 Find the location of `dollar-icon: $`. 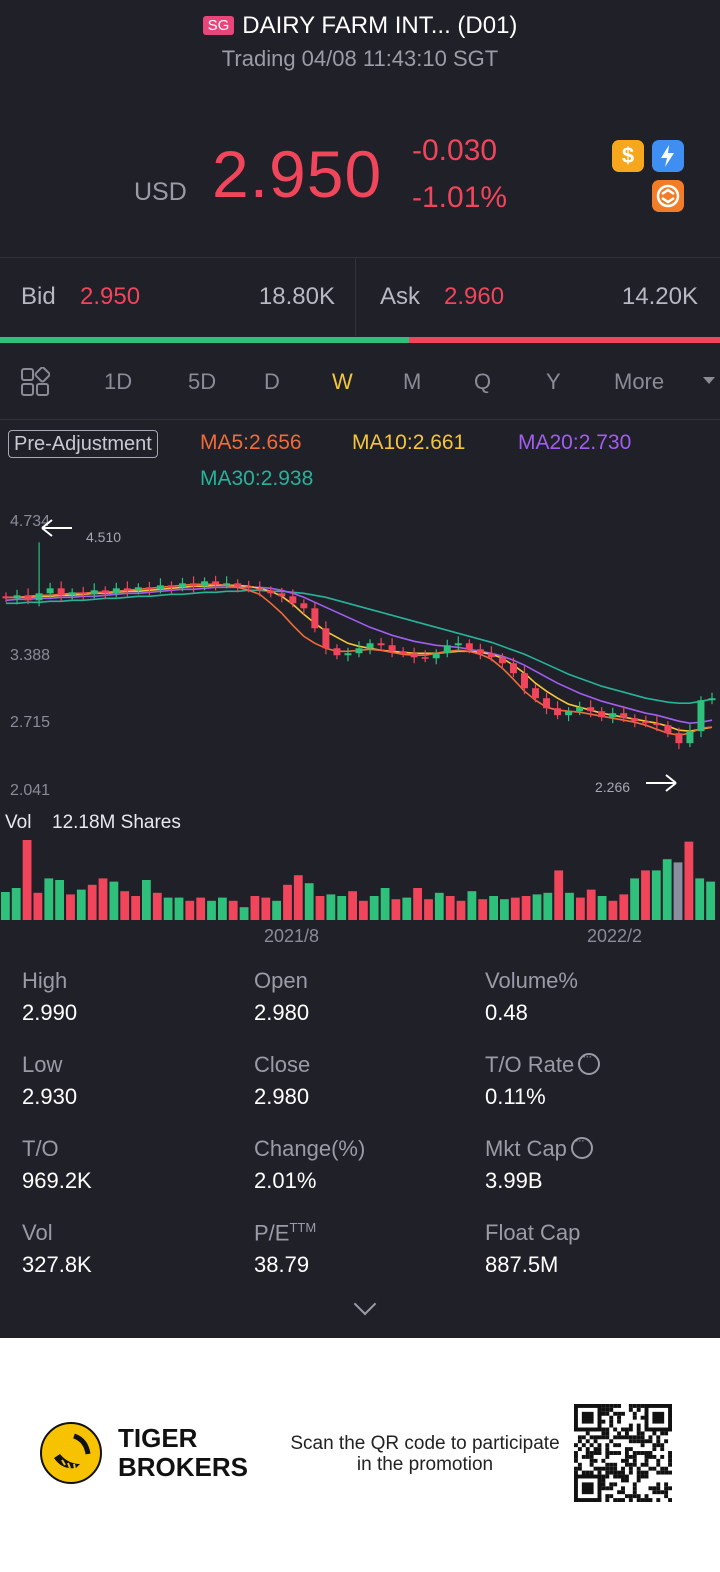

dollar-icon: $ is located at coordinates (628, 156).